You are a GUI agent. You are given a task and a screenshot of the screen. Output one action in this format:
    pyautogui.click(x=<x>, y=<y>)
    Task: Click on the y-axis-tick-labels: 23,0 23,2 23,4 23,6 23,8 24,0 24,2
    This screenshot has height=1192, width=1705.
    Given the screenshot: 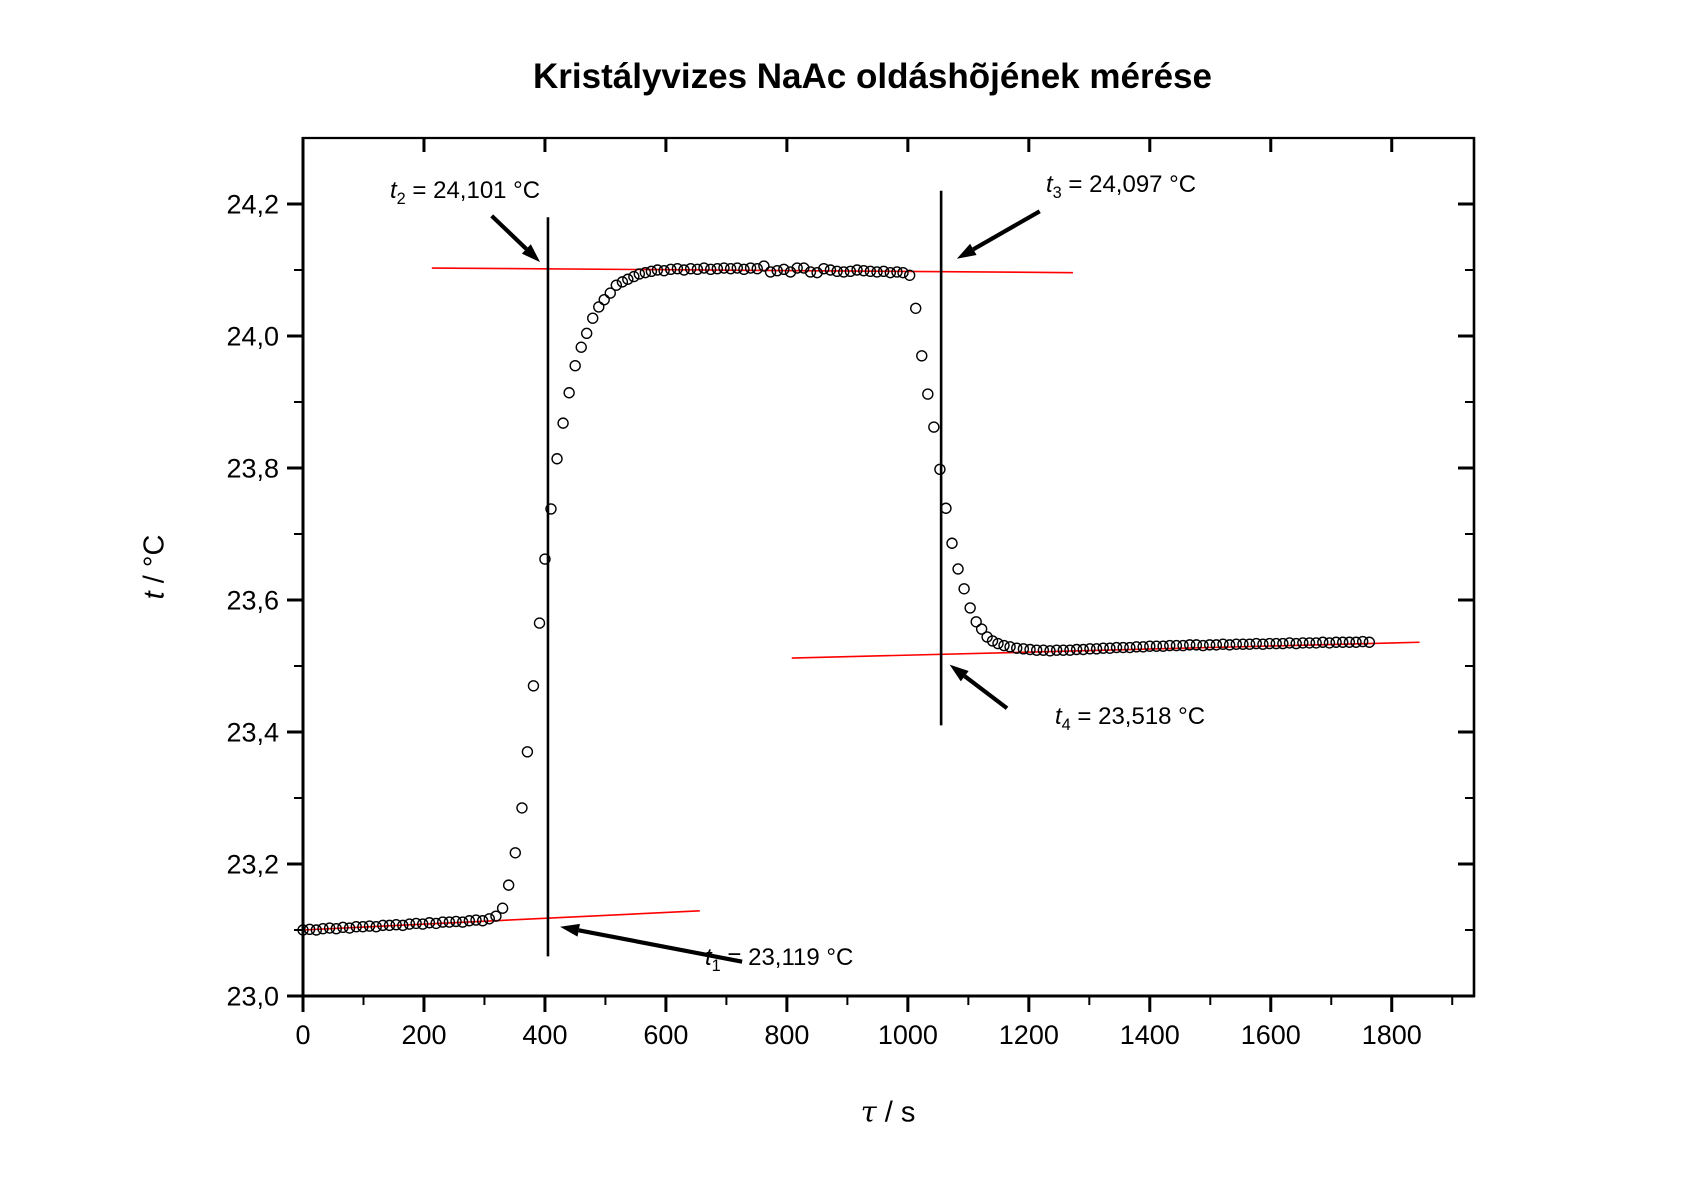 What is the action you would take?
    pyautogui.click(x=252, y=600)
    